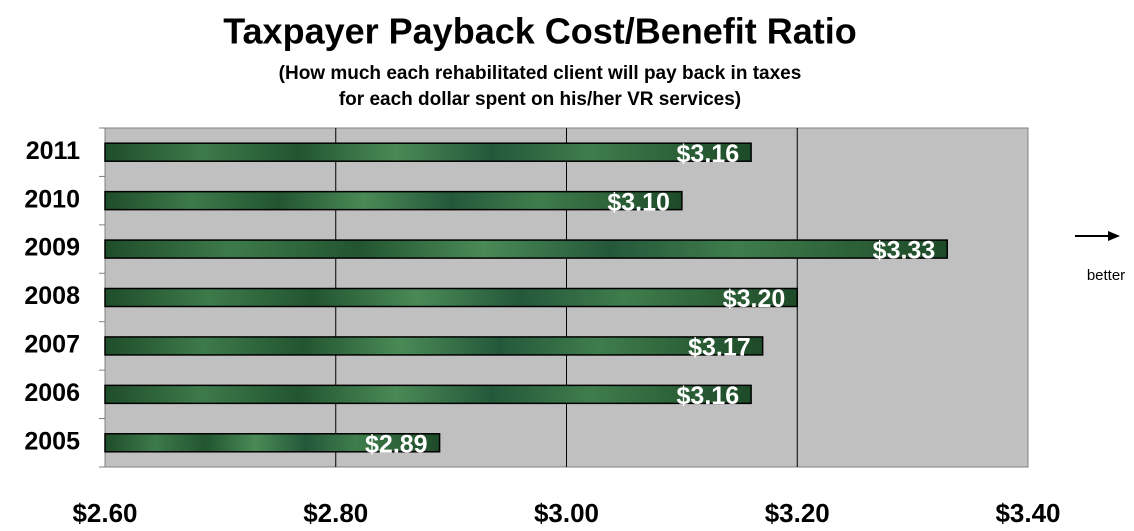 The width and height of the screenshot is (1134, 531). Describe the element at coordinates (396, 444) in the screenshot. I see `data-label: $2.89` at that location.